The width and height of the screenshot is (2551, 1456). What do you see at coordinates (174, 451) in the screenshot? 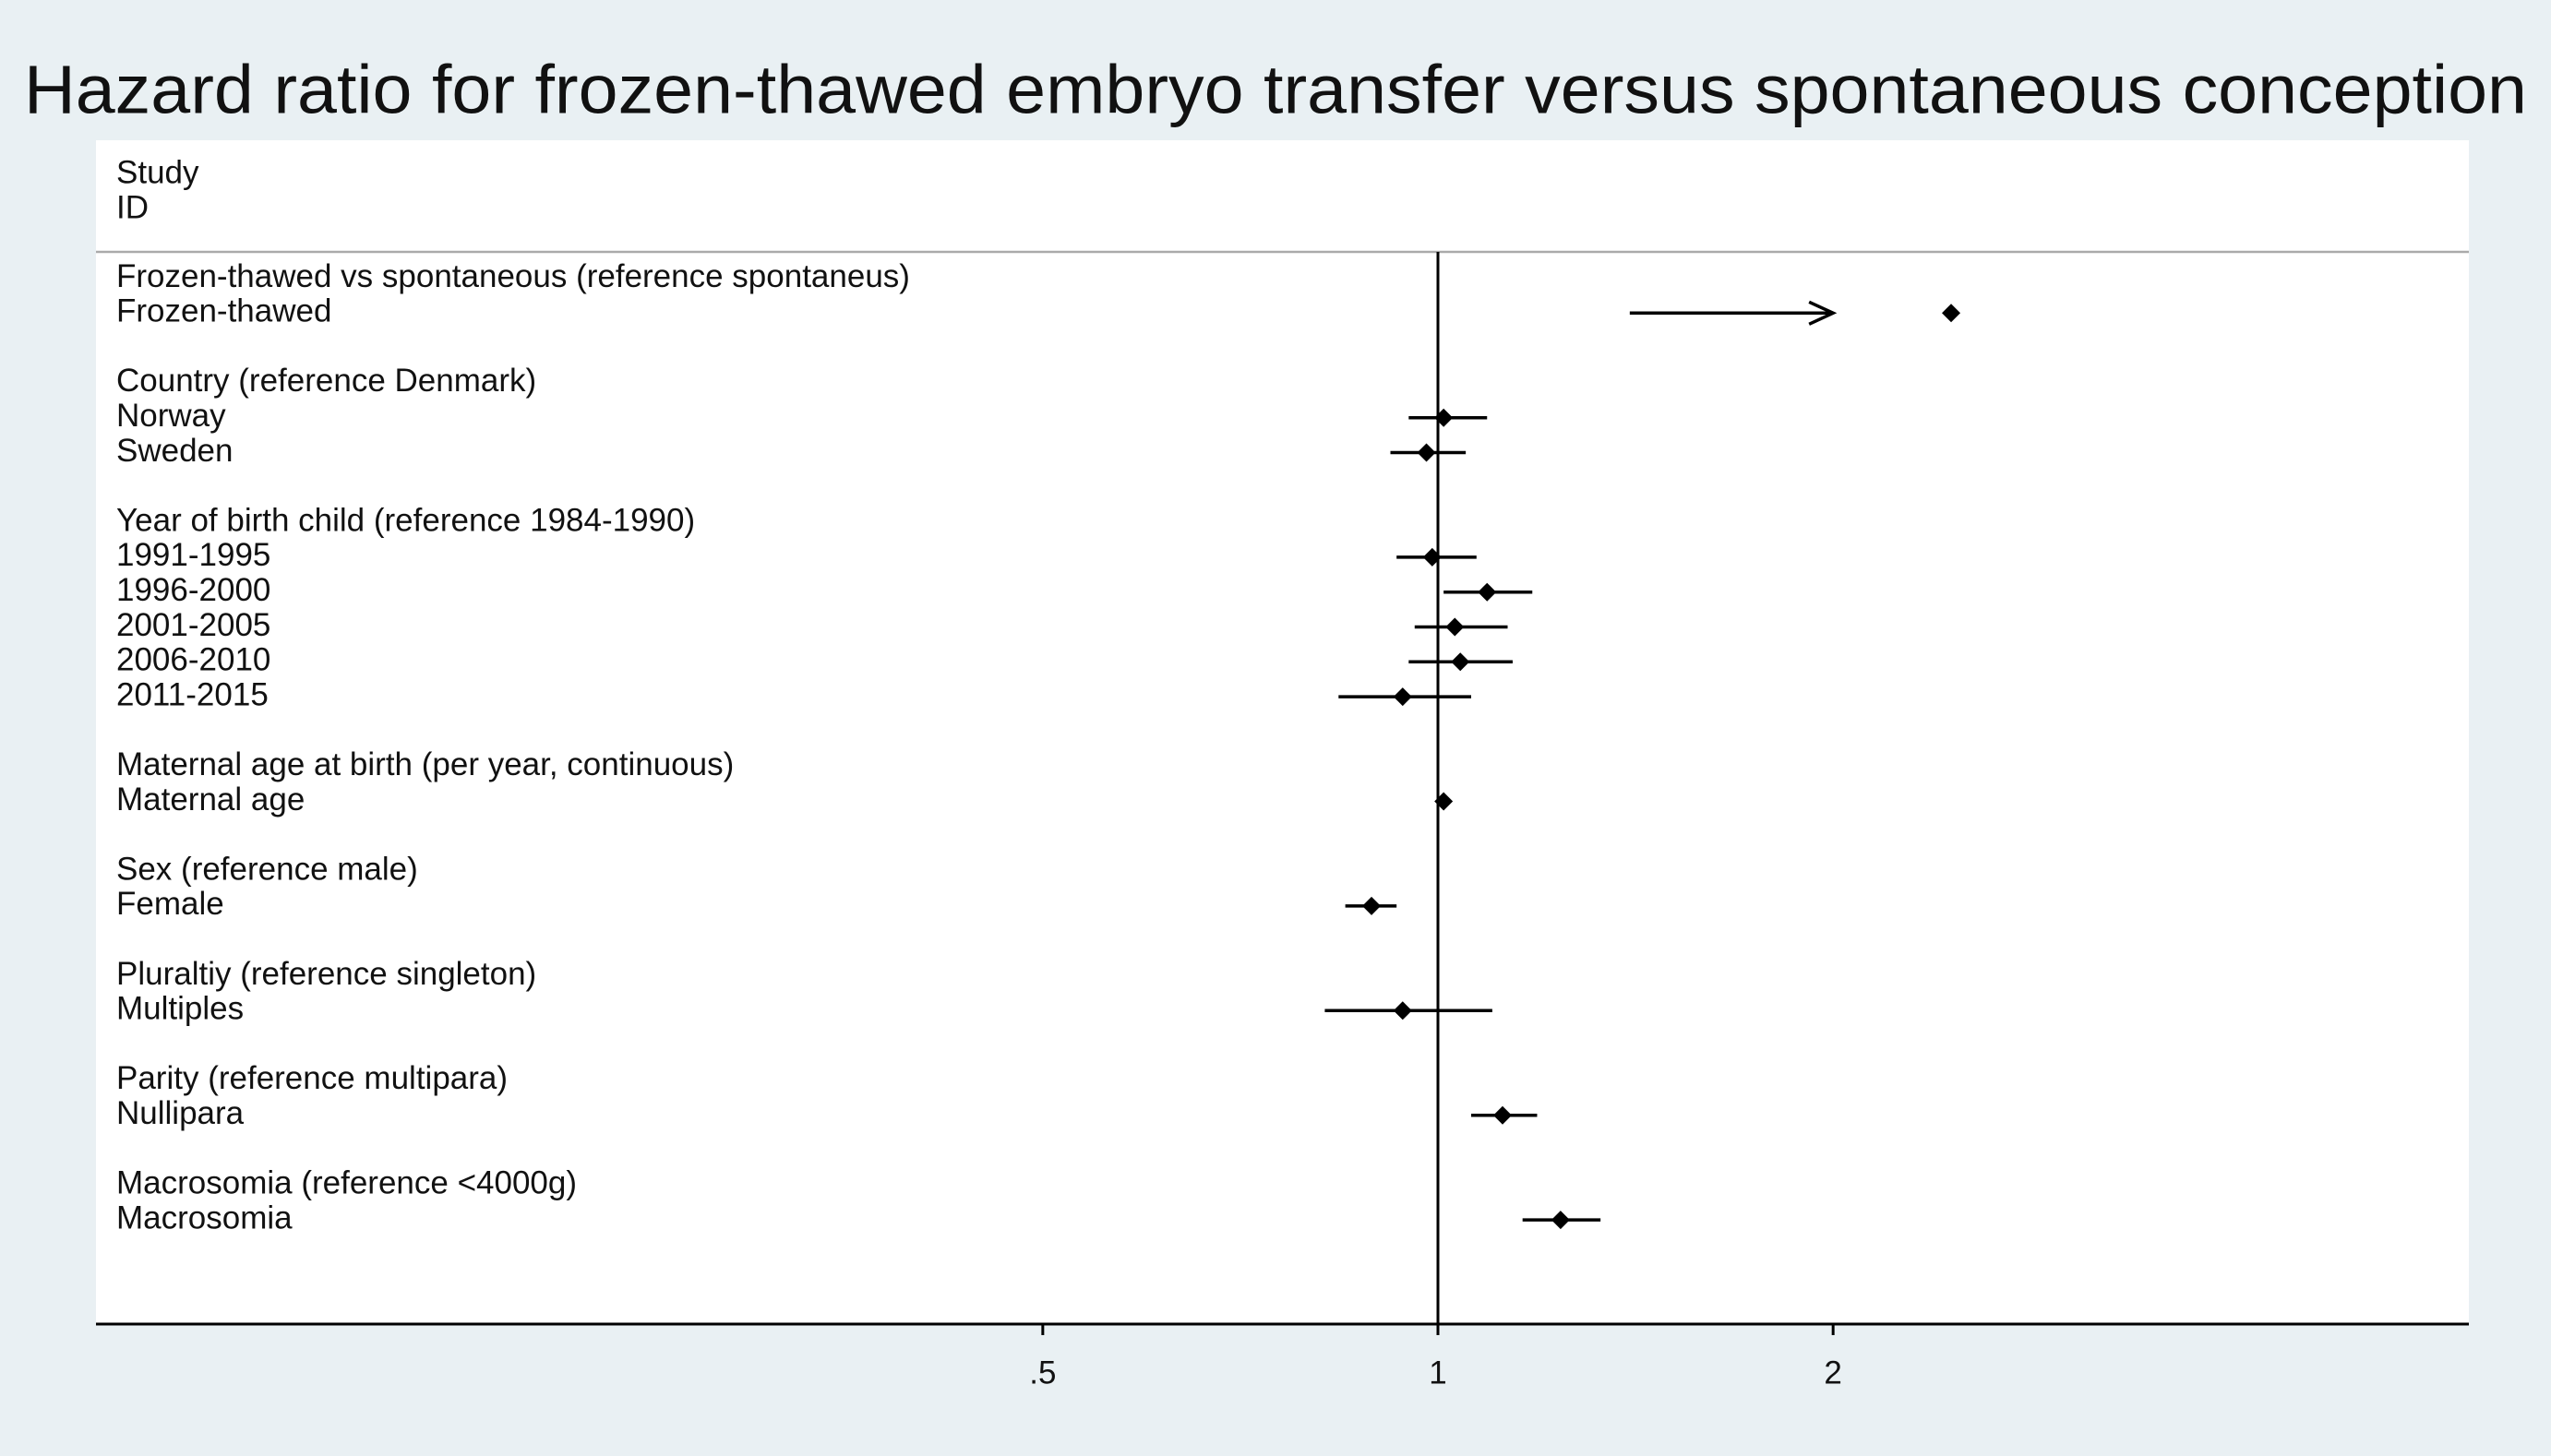
I see `row-label: Sweden` at bounding box center [174, 451].